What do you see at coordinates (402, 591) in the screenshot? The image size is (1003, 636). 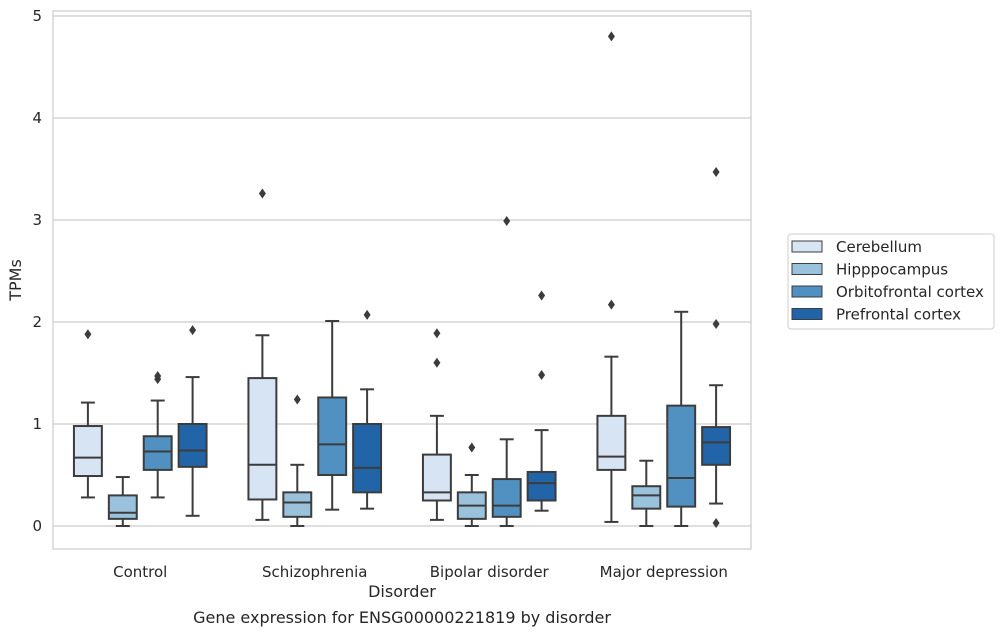 I see `x-axis-label: Disorder` at bounding box center [402, 591].